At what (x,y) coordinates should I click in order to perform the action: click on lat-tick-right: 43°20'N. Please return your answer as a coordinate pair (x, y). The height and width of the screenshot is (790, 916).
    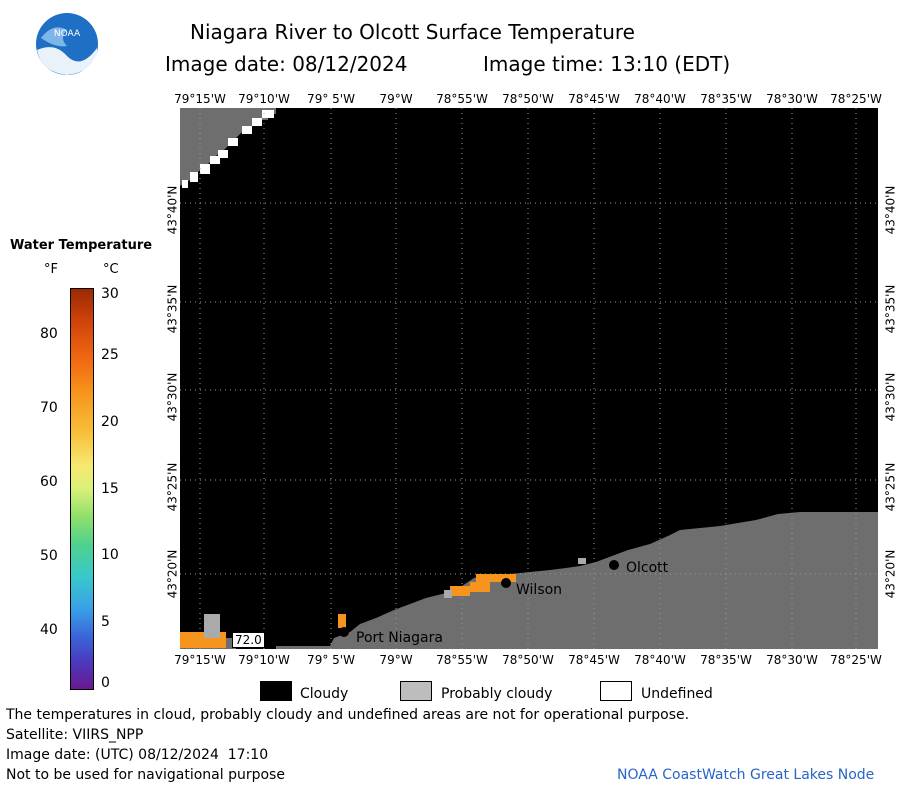
    Looking at the image, I should click on (890, 574).